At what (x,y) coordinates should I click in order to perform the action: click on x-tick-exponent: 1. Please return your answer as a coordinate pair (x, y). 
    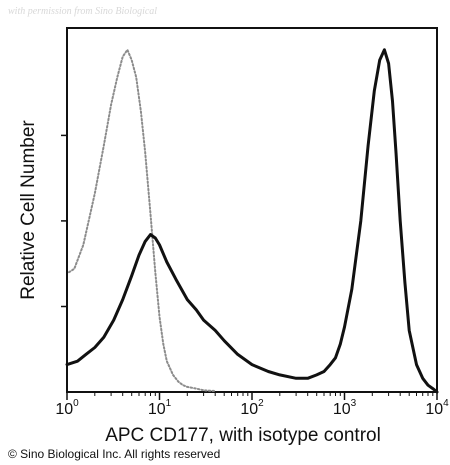
    Looking at the image, I should click on (169, 403).